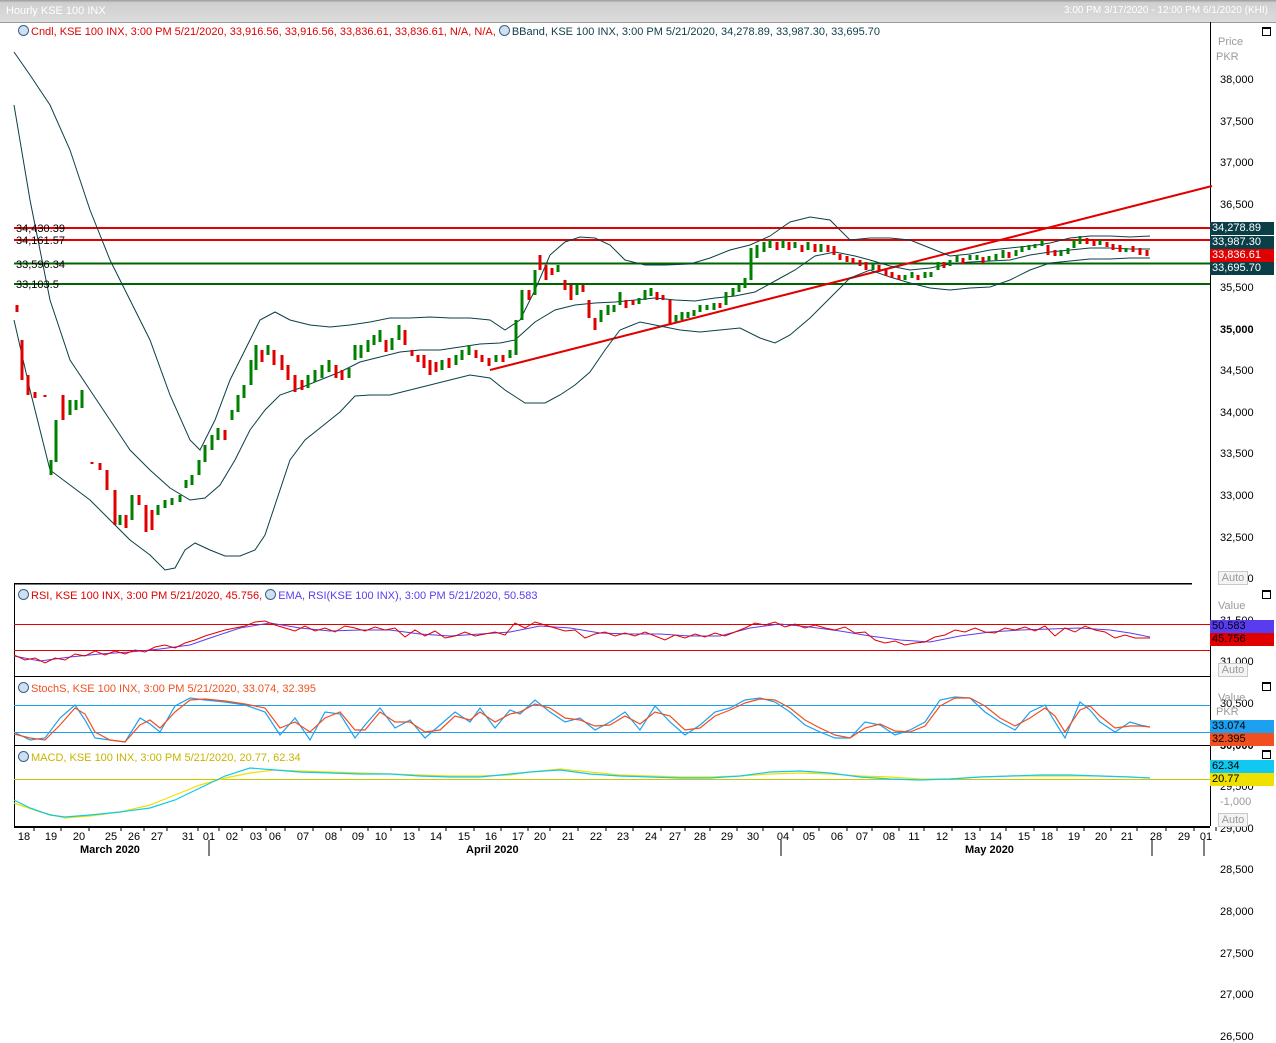 Image resolution: width=1276 pixels, height=1043 pixels. I want to click on price-tick-label: 30,500, so click(1237, 704).